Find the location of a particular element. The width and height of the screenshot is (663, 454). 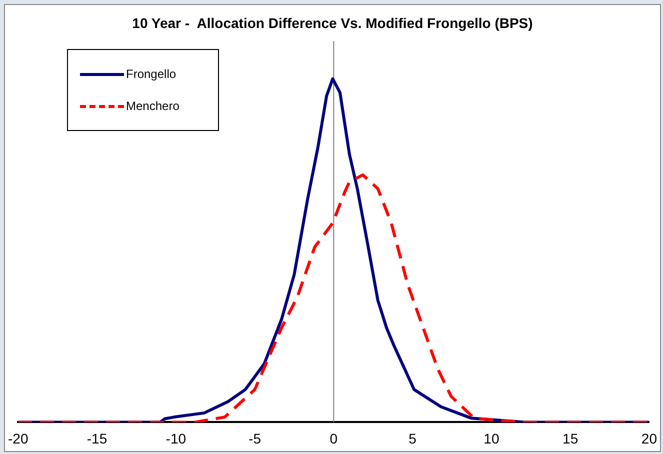

x-tick-label: -10 is located at coordinates (176, 438).